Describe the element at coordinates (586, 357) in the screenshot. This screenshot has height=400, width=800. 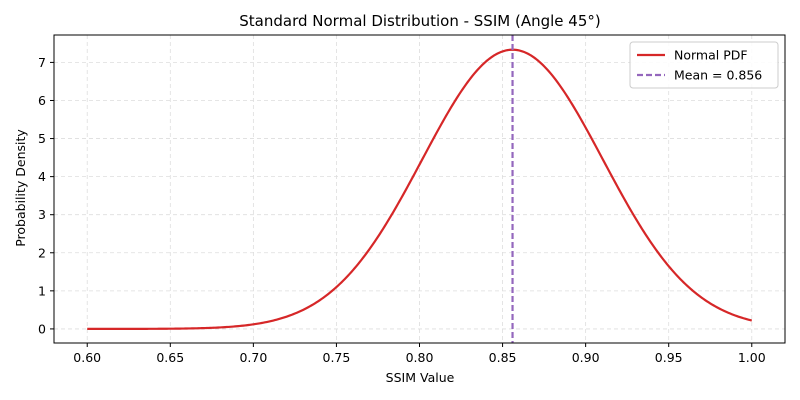
I see `x-tick-label: 0.90` at that location.